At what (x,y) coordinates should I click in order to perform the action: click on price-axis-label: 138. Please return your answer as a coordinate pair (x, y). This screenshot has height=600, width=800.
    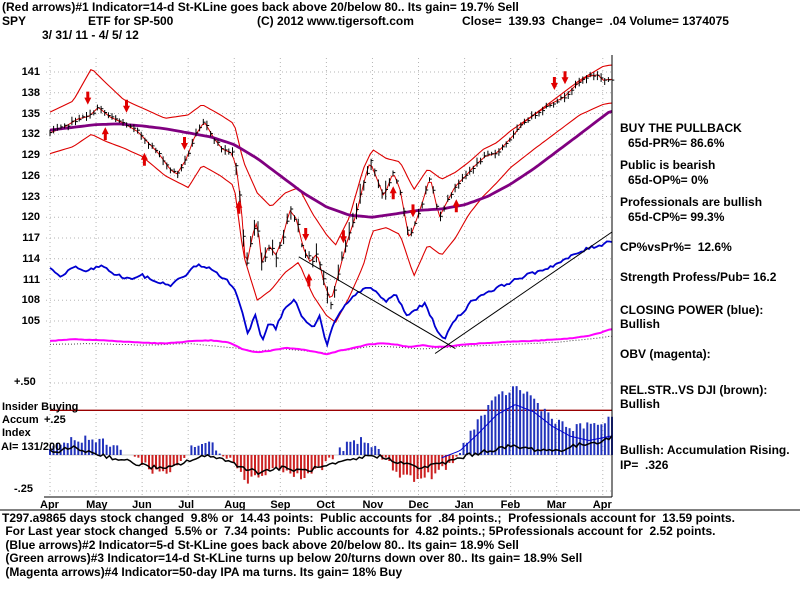
    Looking at the image, I should click on (30, 92).